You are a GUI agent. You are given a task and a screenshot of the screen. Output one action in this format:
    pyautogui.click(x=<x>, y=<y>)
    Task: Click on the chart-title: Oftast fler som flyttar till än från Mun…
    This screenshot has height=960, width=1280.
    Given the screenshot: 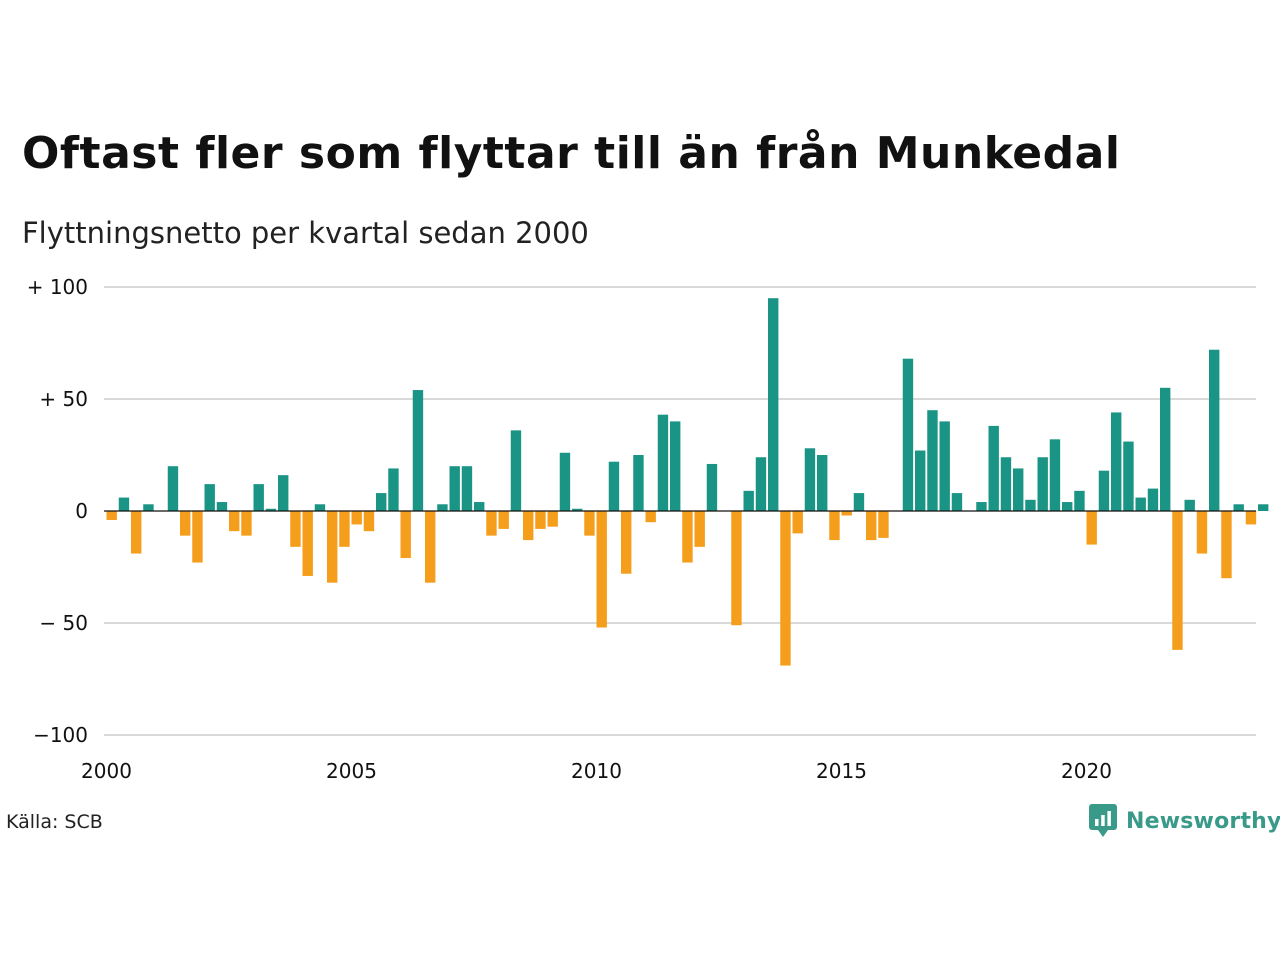 What is the action you would take?
    pyautogui.click(x=571, y=153)
    